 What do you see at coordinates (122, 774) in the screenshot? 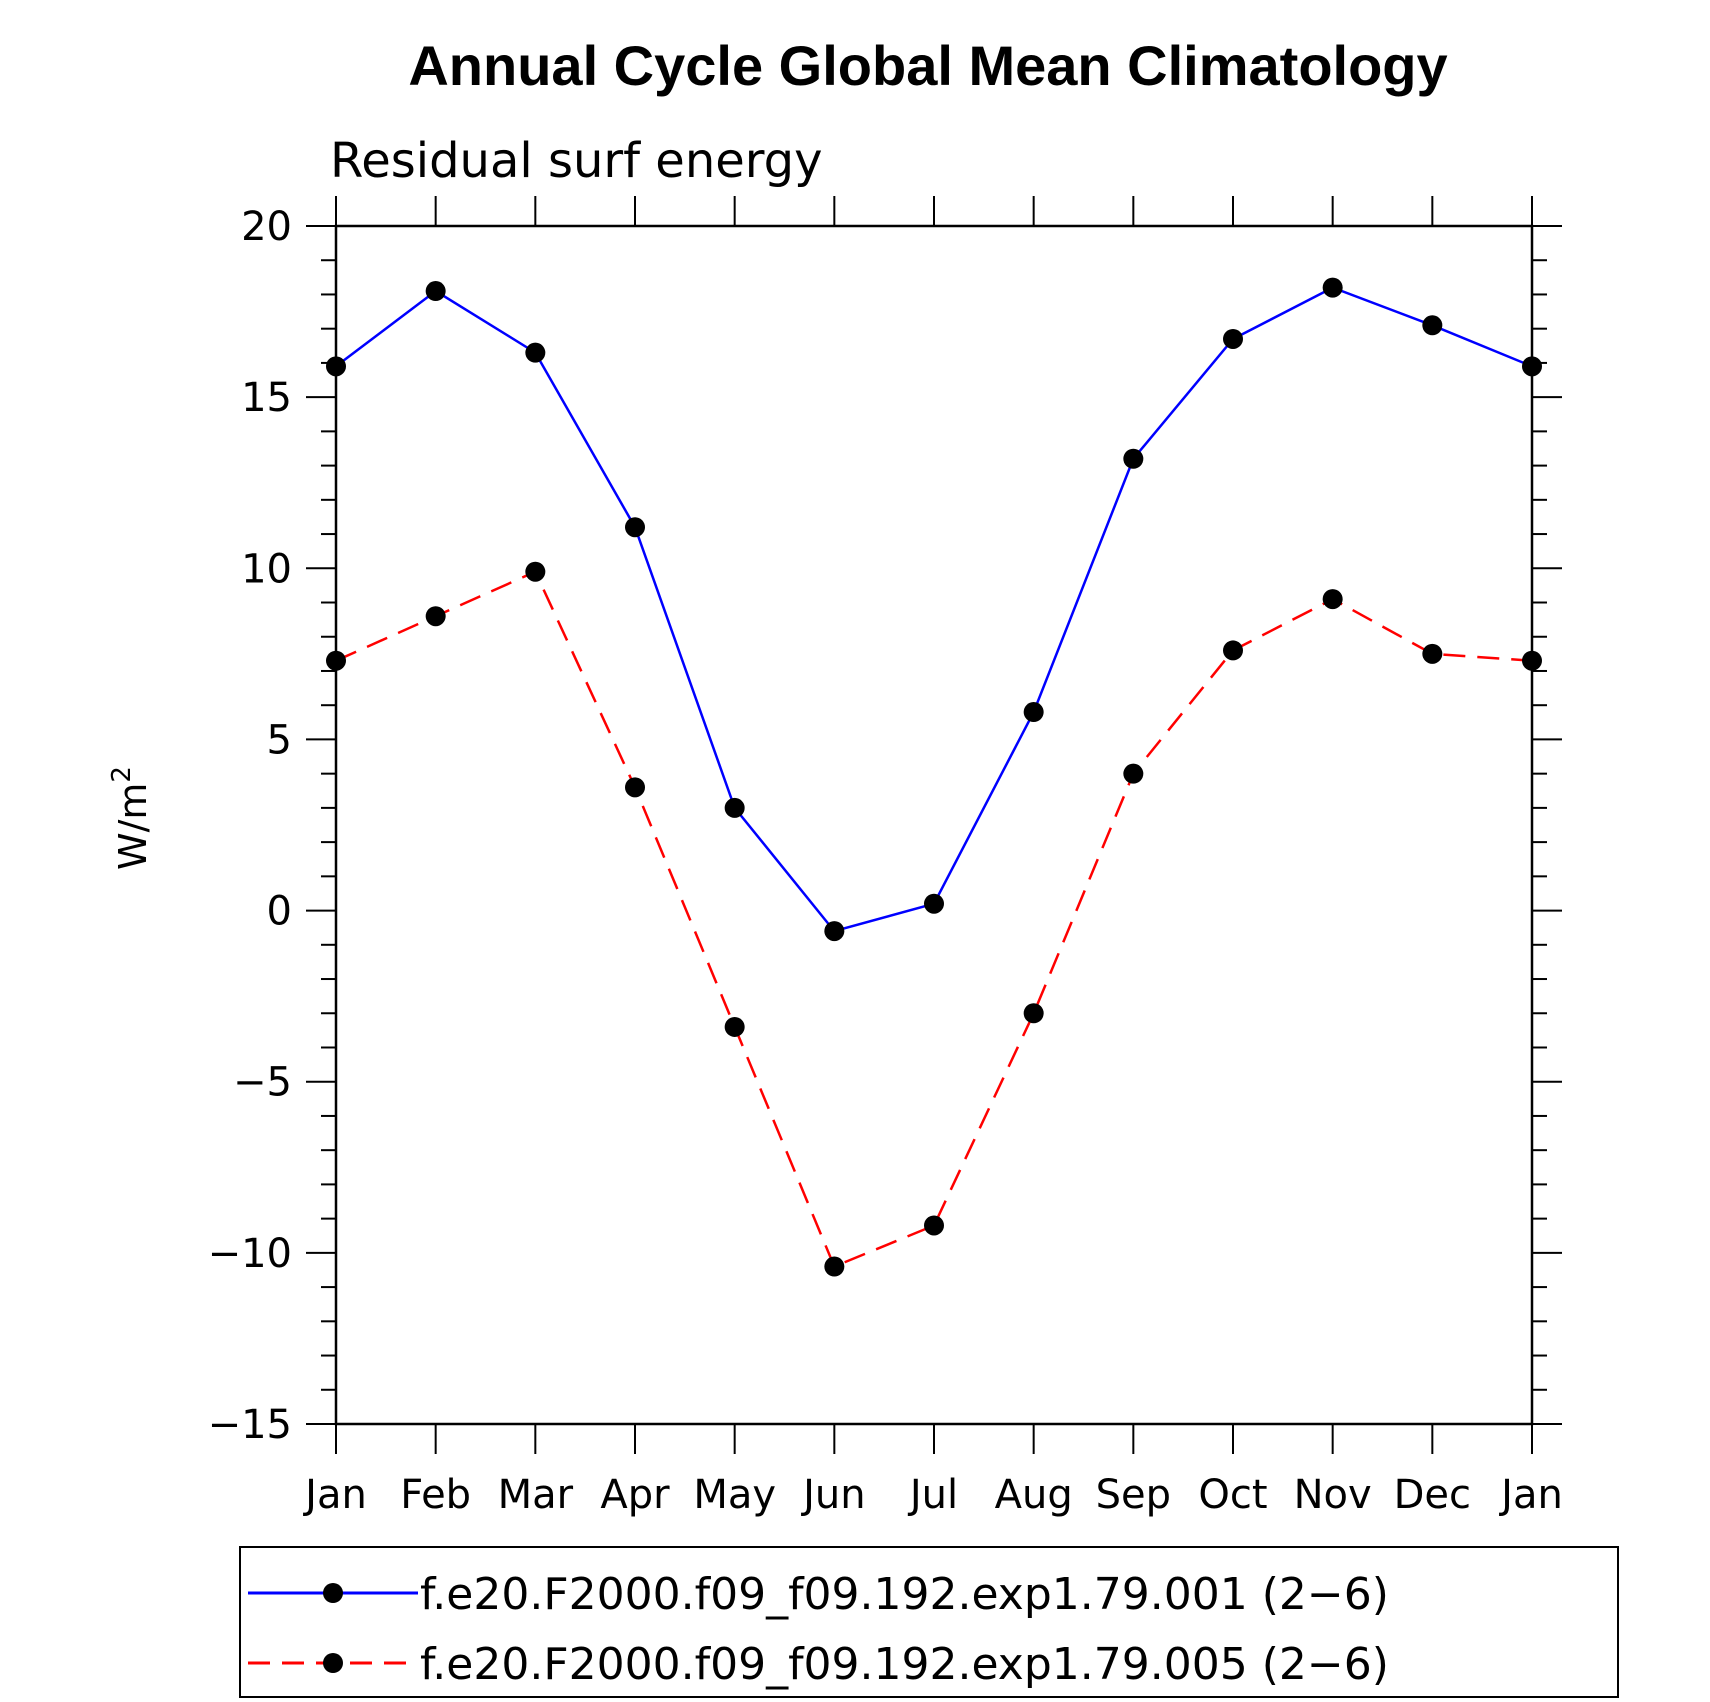
I see `y-axis-label-superscript: 2` at bounding box center [122, 774].